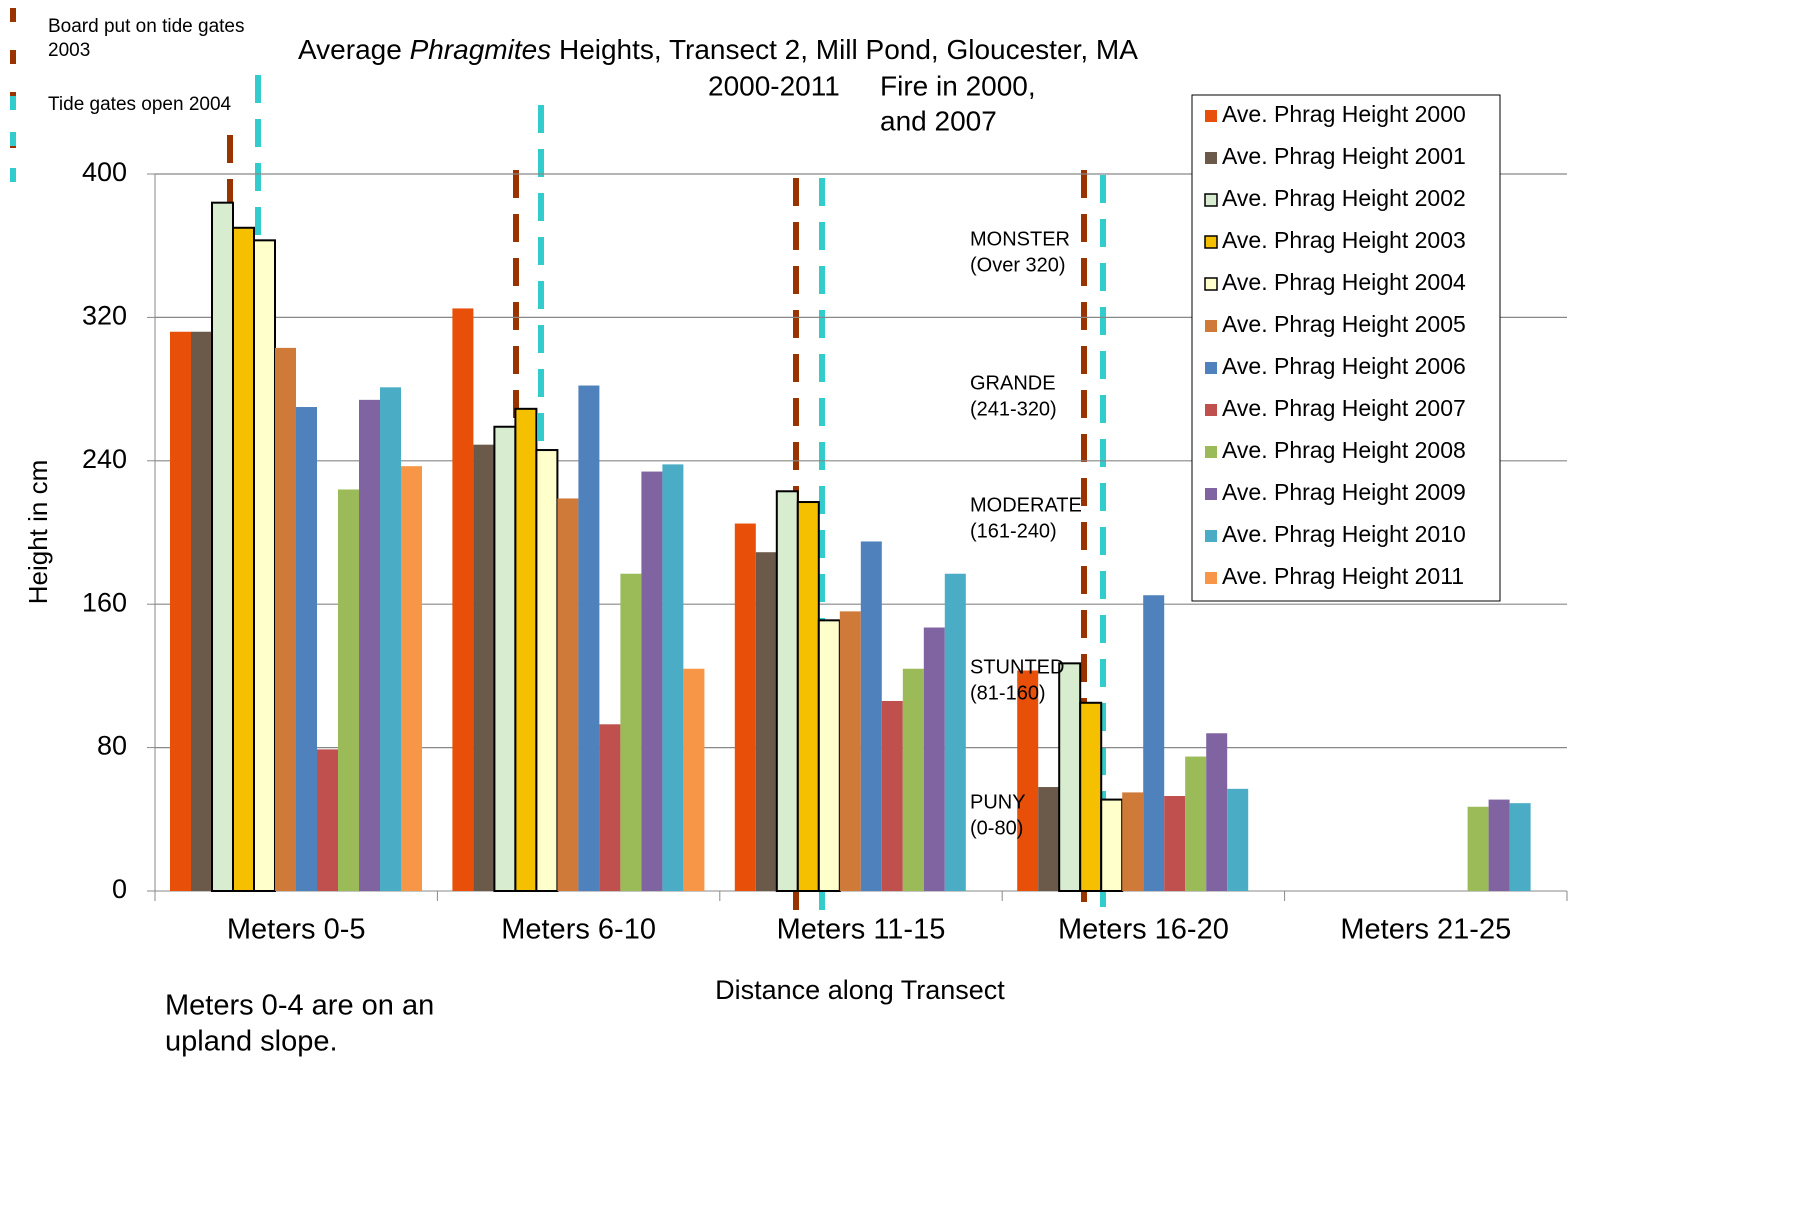  I want to click on legend-label: Ave. Phrag Height 2010, so click(1344, 534).